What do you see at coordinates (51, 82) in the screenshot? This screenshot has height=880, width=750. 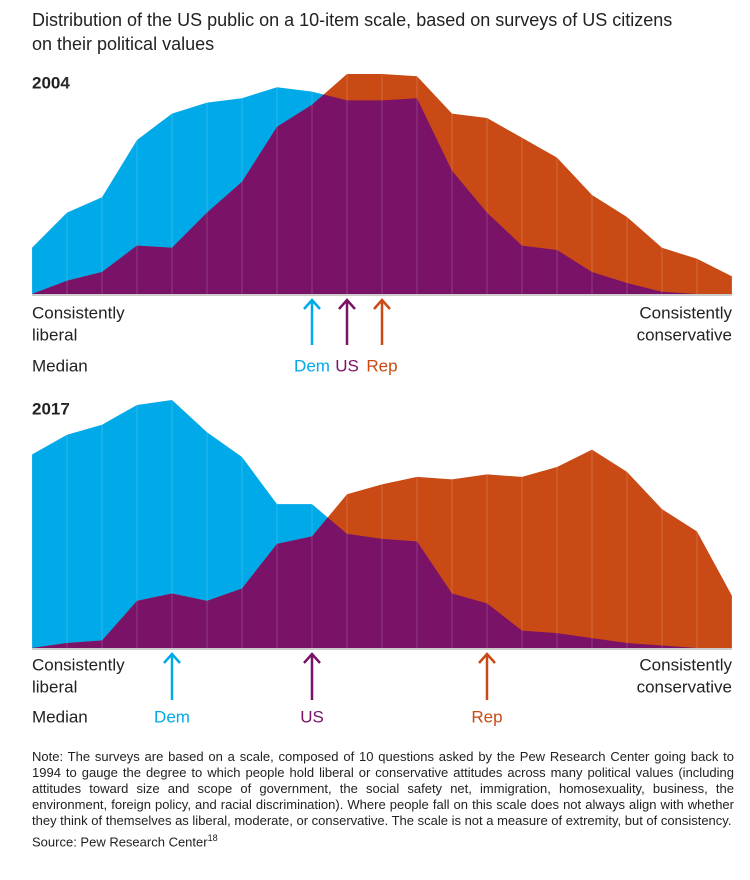 I see `chart-year: 2004` at bounding box center [51, 82].